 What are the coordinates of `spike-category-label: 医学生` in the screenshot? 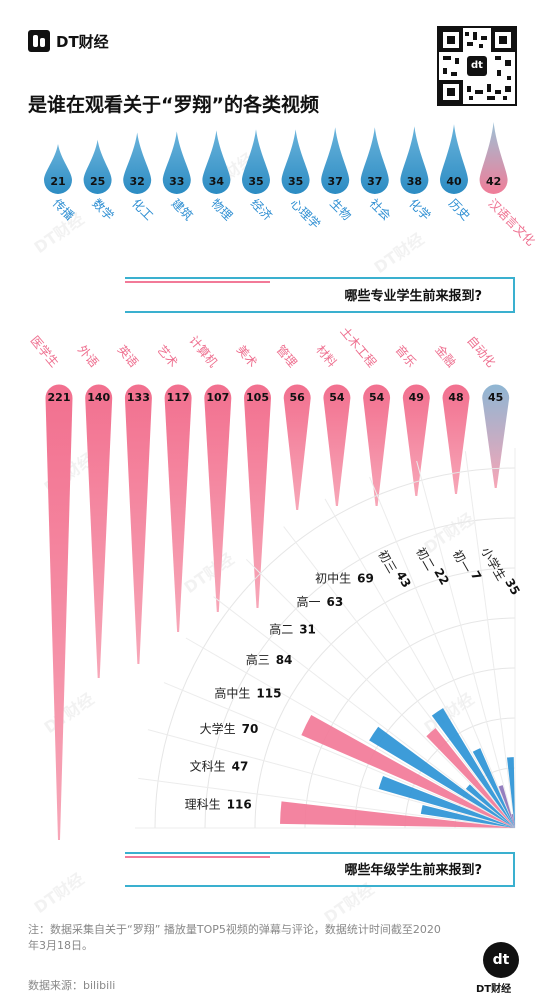 It's located at (45, 351).